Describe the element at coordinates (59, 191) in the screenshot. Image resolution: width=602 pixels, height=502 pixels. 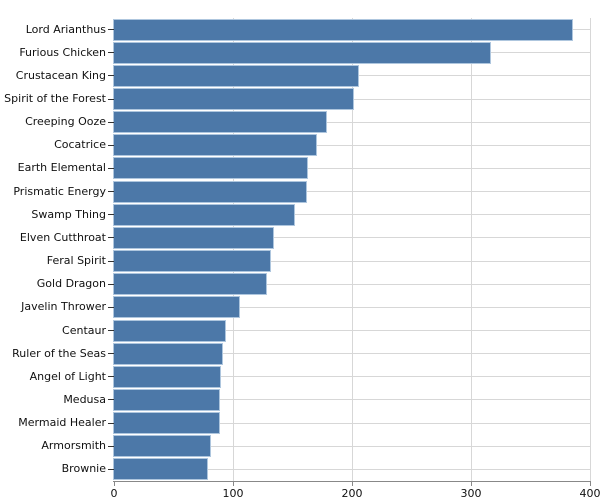
I see `y-tick-label: Prismatic Energy` at that location.